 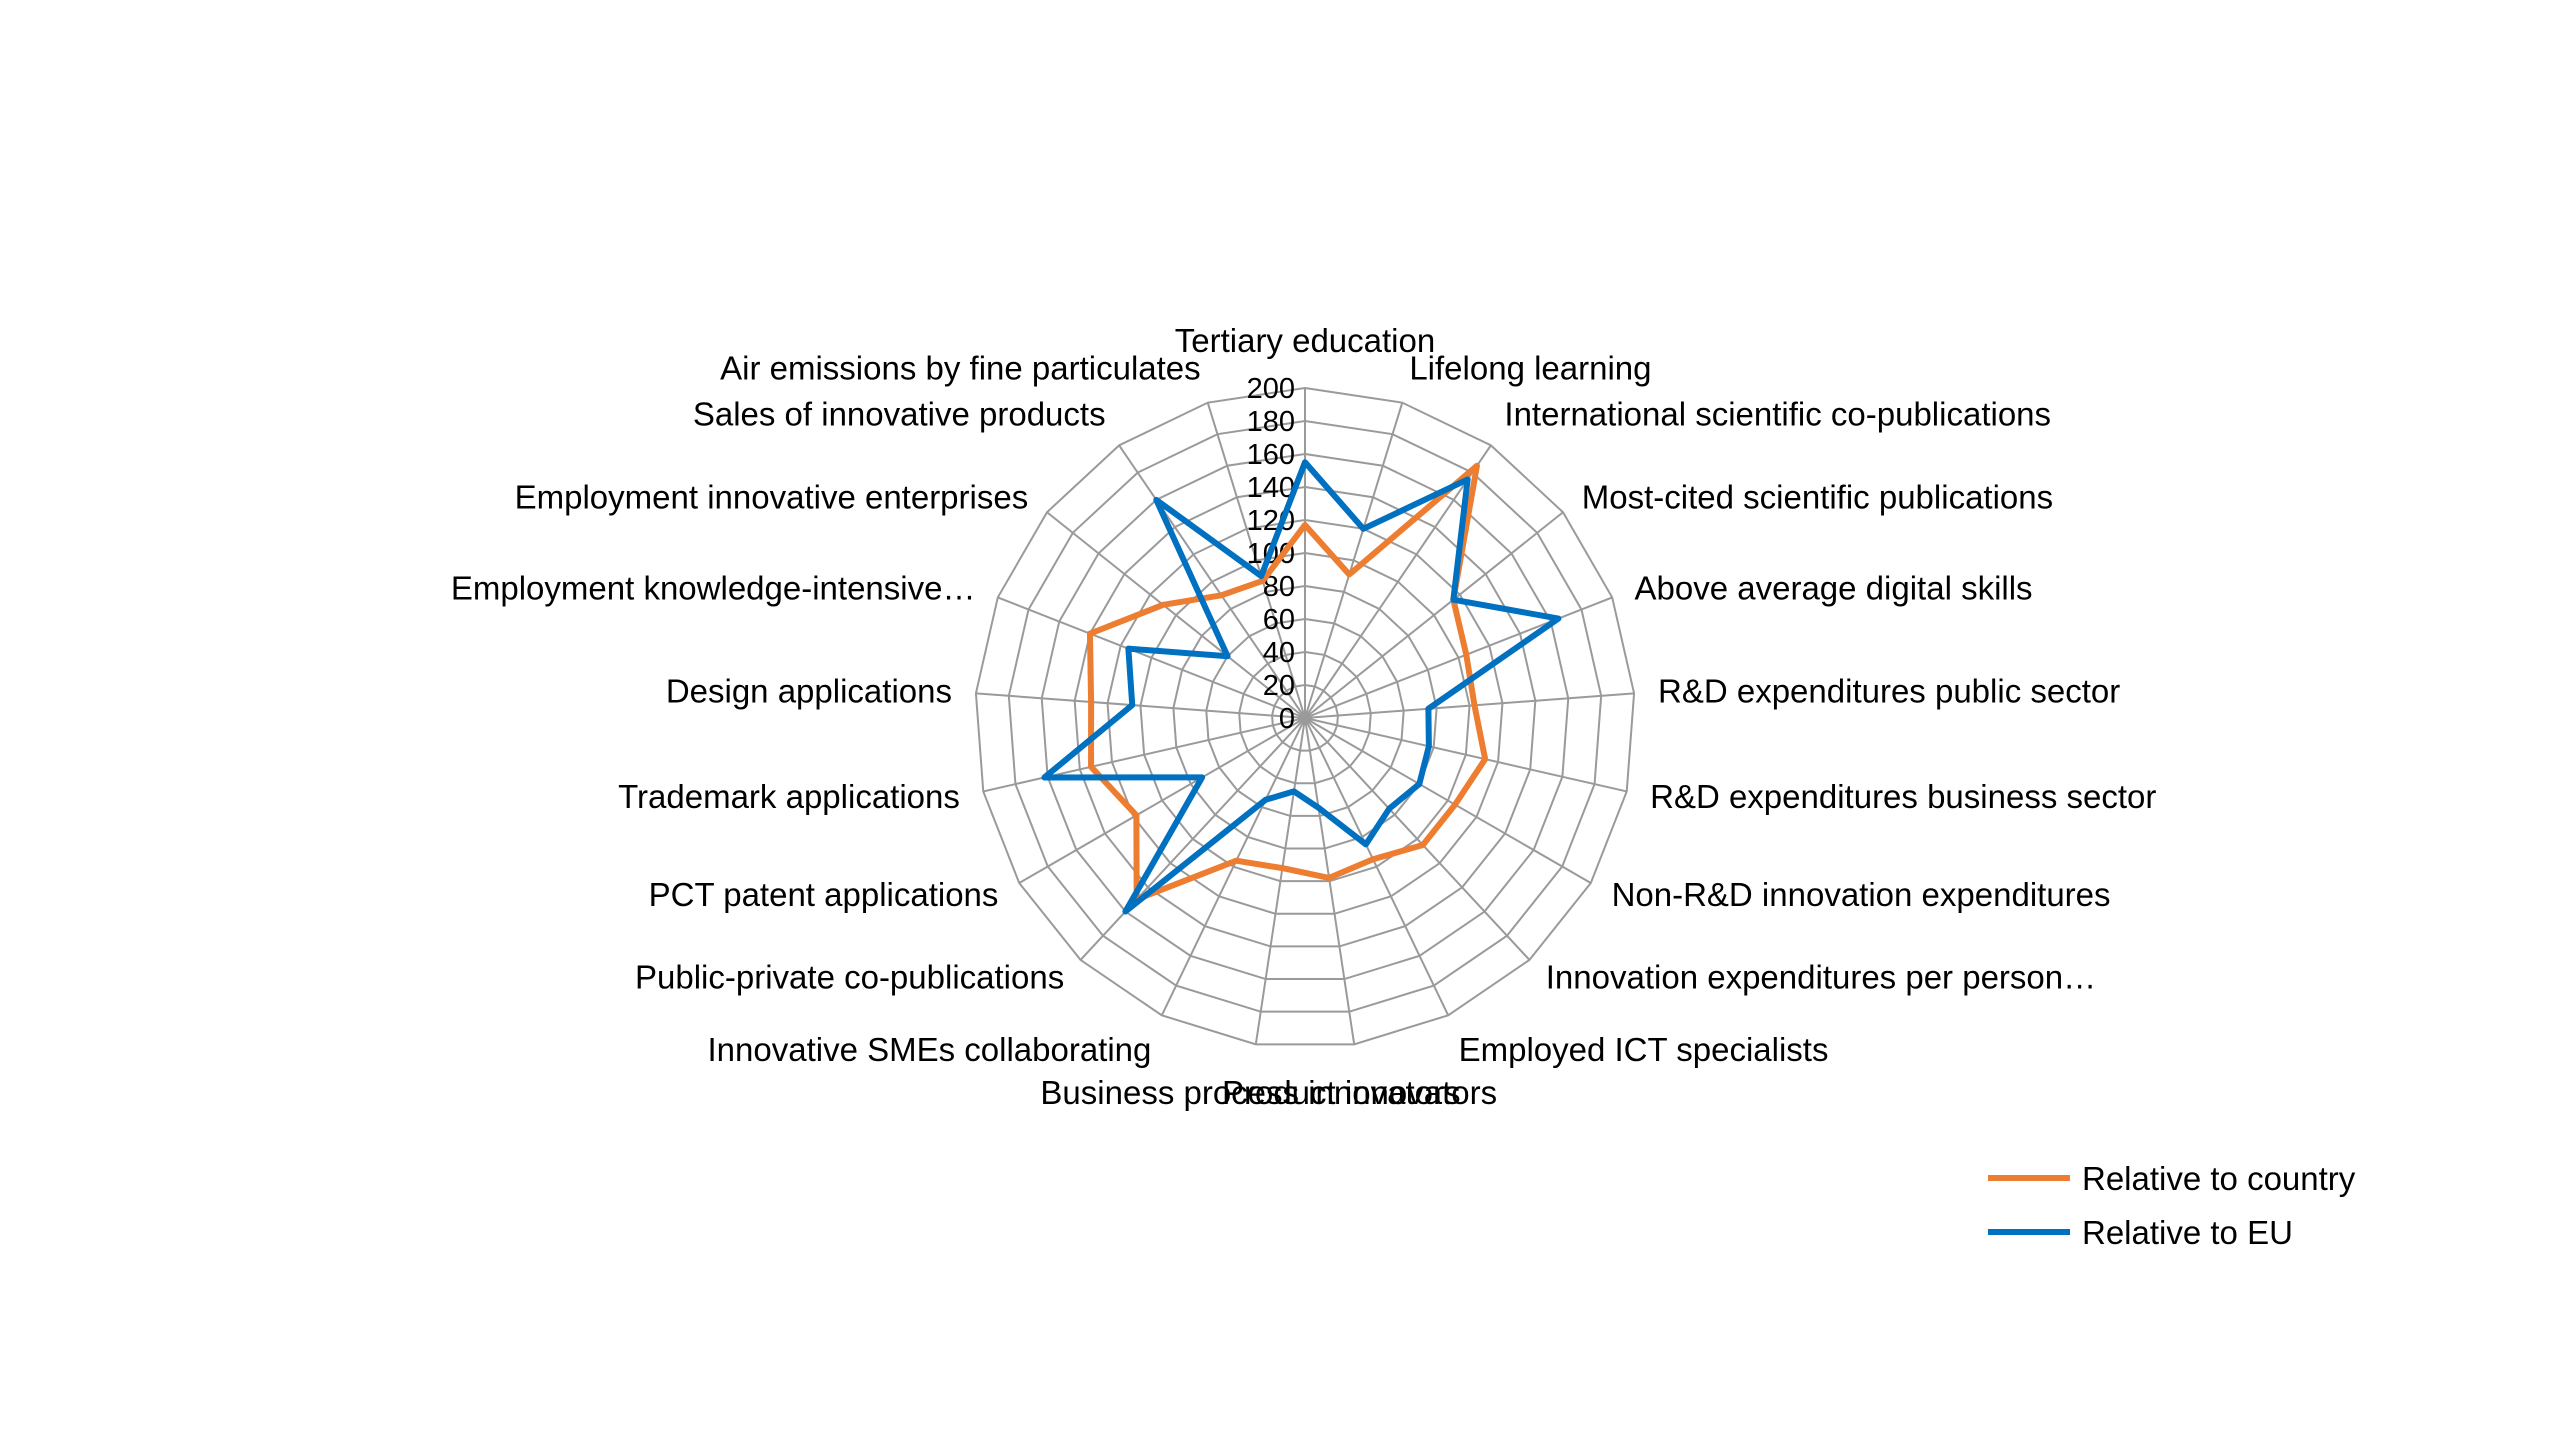 I want to click on legend-item-eu: Relative to EU, so click(x=2140, y=1232).